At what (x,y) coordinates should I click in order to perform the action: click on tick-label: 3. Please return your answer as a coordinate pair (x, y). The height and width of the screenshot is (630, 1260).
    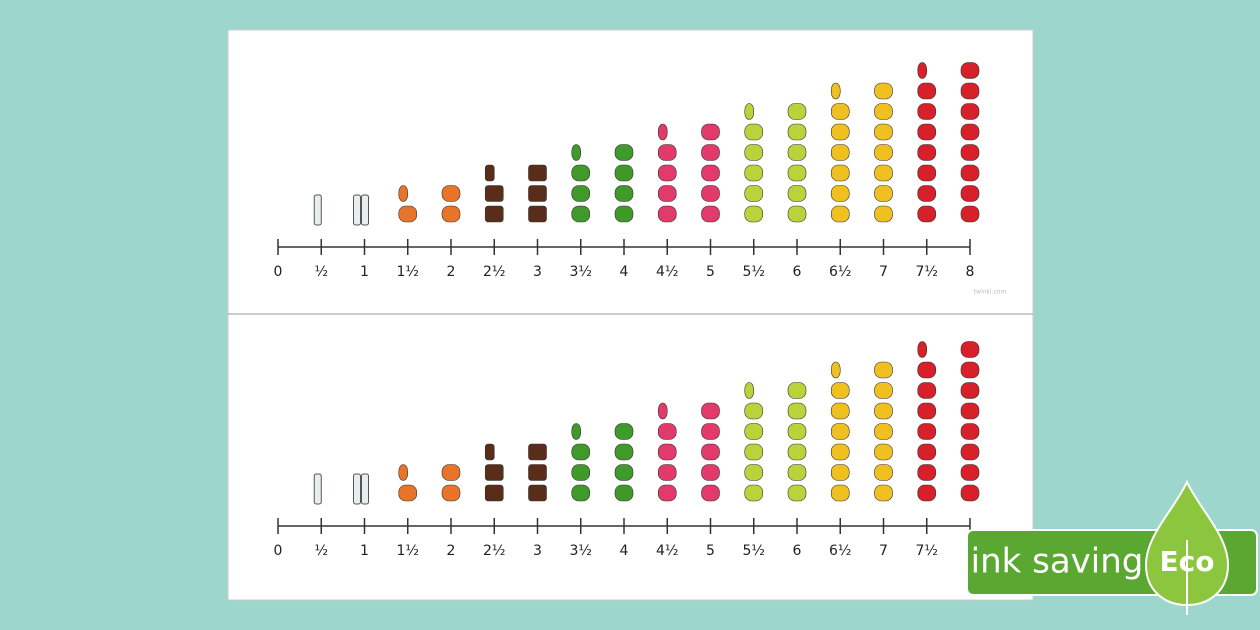
    Looking at the image, I should click on (537, 272).